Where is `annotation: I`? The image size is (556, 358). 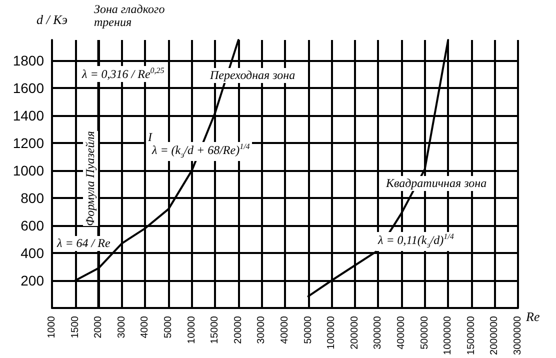 annotation: I is located at coordinates (150, 138).